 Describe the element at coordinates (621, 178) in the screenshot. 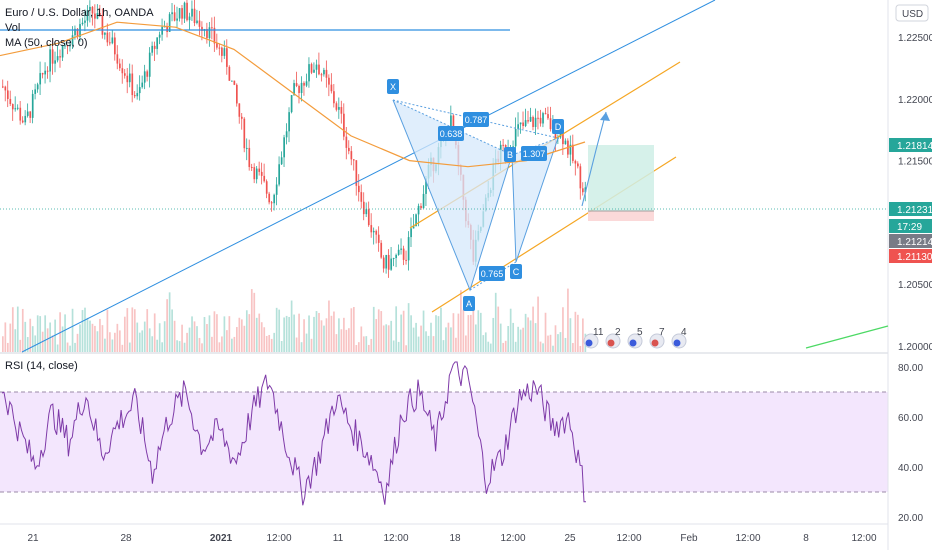

I see `target-zone` at that location.